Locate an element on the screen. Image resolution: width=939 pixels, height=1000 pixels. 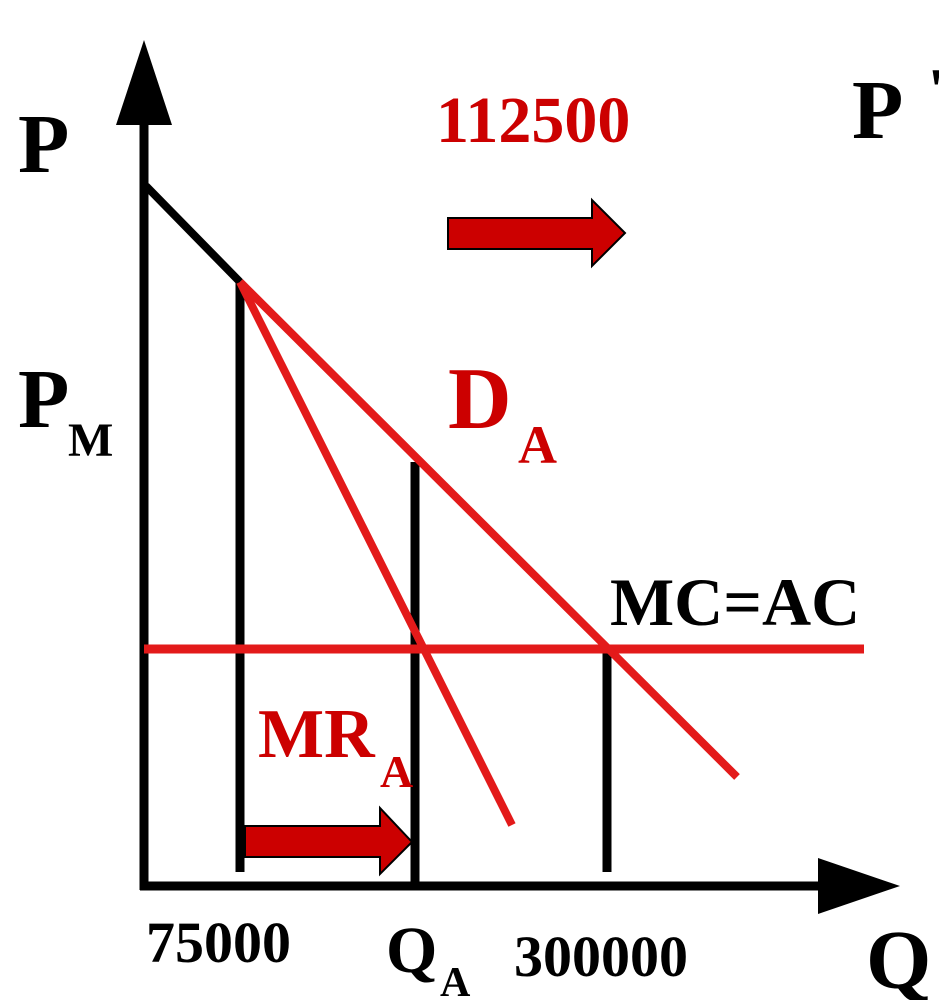
pm-label-sub: M is located at coordinates (90, 440).